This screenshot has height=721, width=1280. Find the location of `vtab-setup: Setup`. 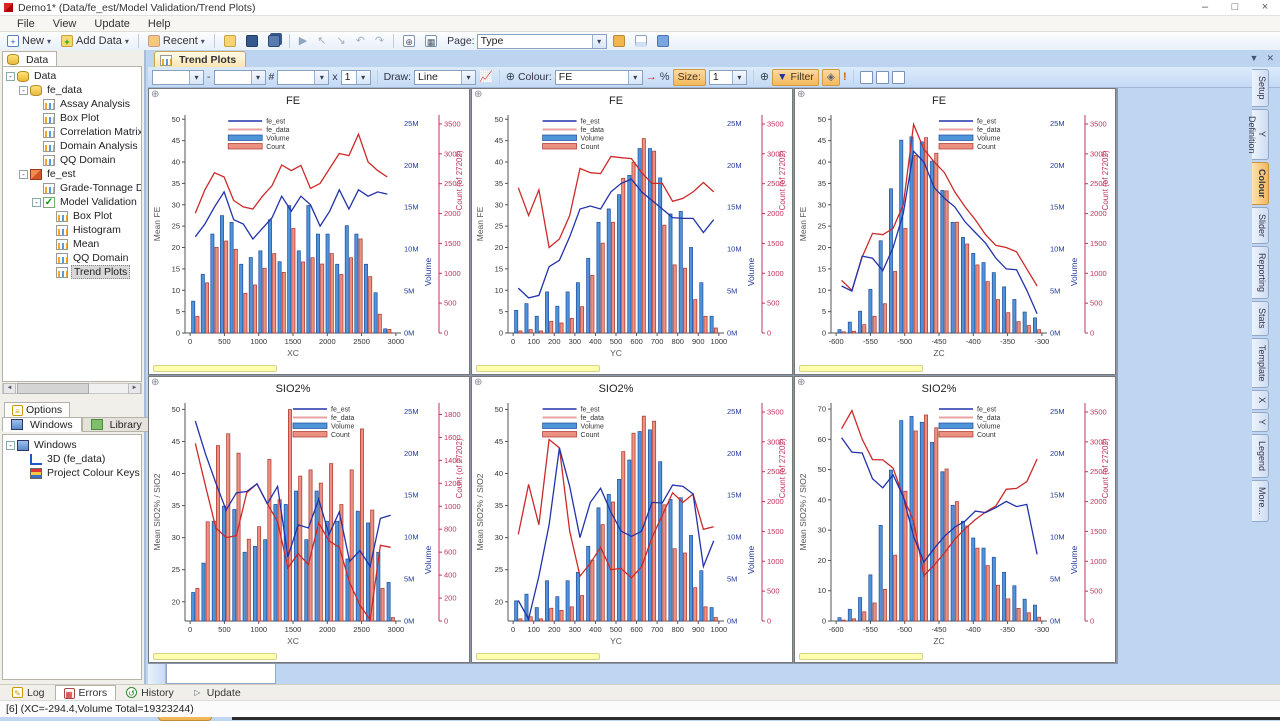

vtab-setup: Setup is located at coordinates (1260, 88).